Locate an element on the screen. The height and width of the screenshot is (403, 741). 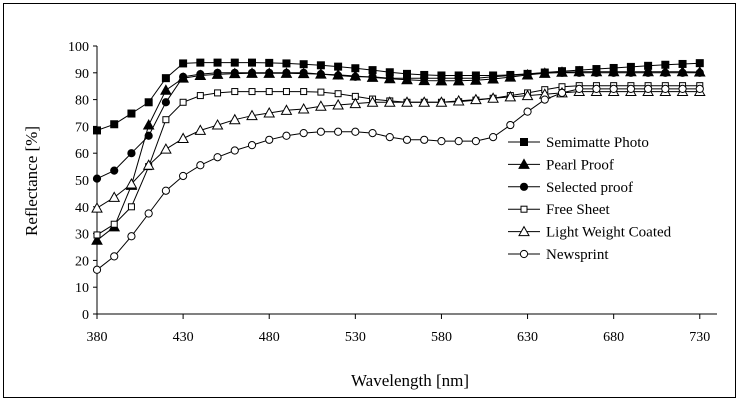
x-tick-label: 430 is located at coordinates (183, 337).